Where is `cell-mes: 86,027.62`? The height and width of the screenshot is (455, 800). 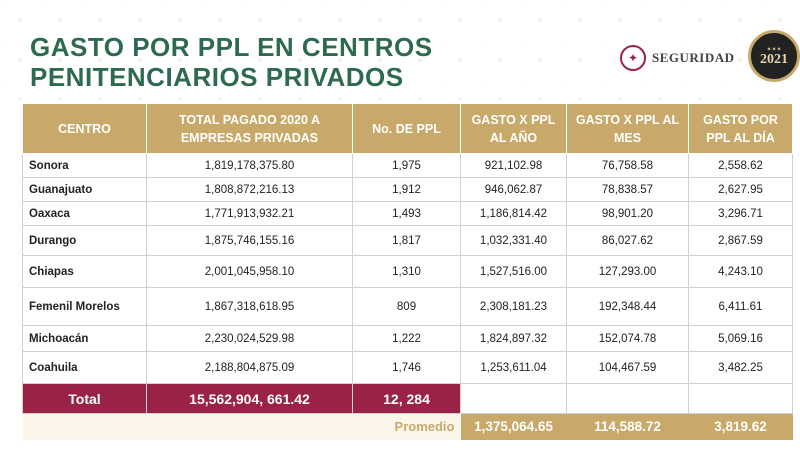 cell-mes: 86,027.62 is located at coordinates (627, 240).